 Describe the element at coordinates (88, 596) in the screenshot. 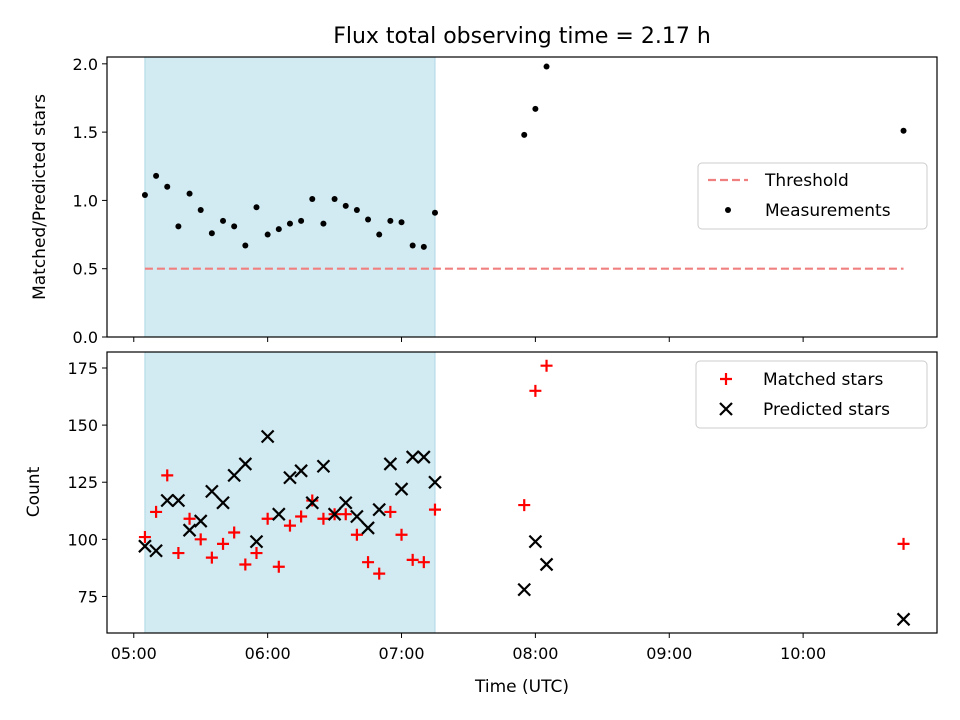

I see `count-y-tick-label: 75` at that location.